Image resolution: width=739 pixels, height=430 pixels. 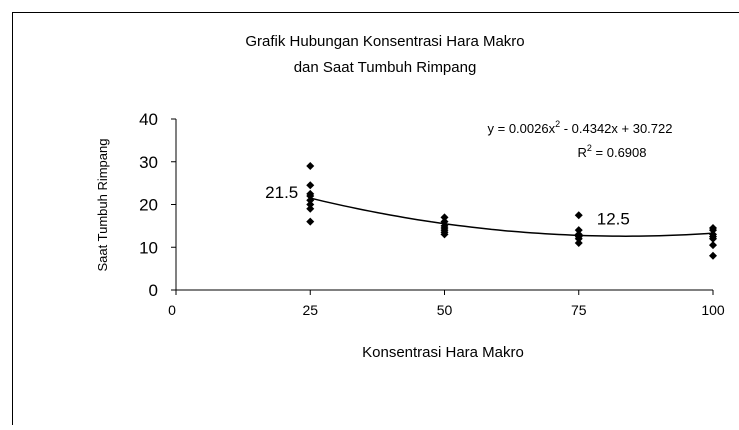 I want to click on annotation: 12.5, so click(x=613, y=219).